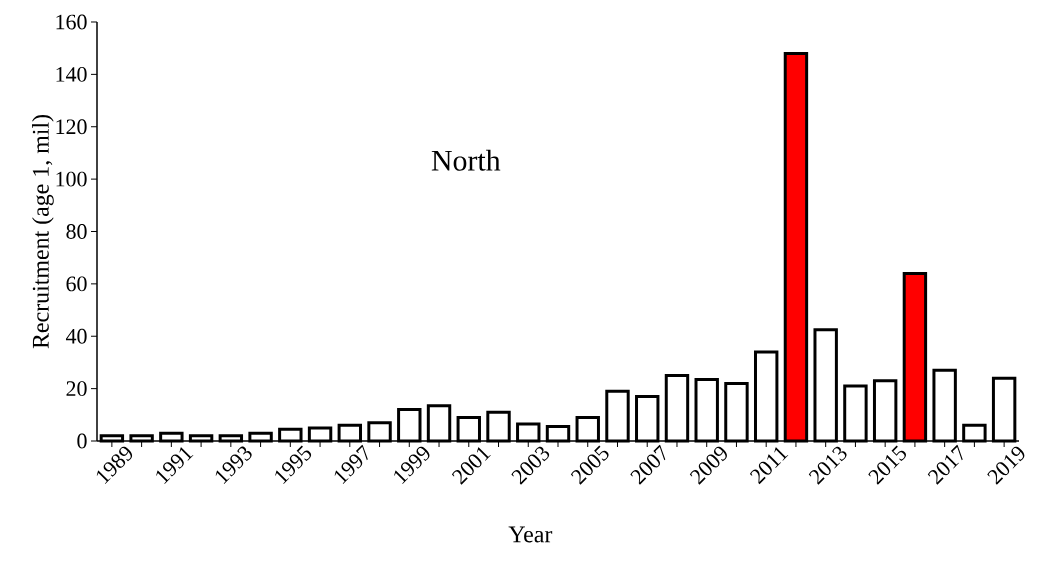 This screenshot has width=1049, height=578. What do you see at coordinates (76, 284) in the screenshot?
I see `y-tick-label: 60` at bounding box center [76, 284].